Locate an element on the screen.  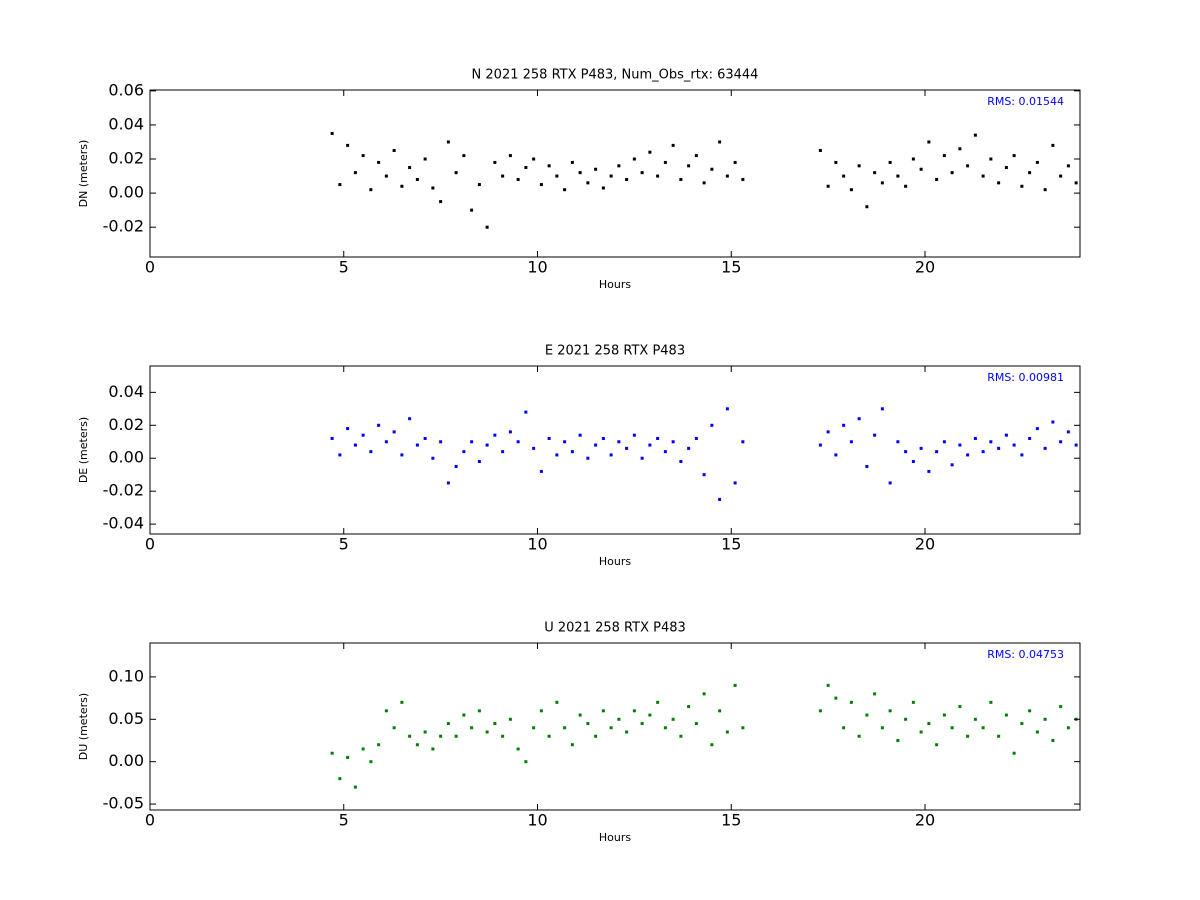
x-tick-label: 5 is located at coordinates (344, 820).